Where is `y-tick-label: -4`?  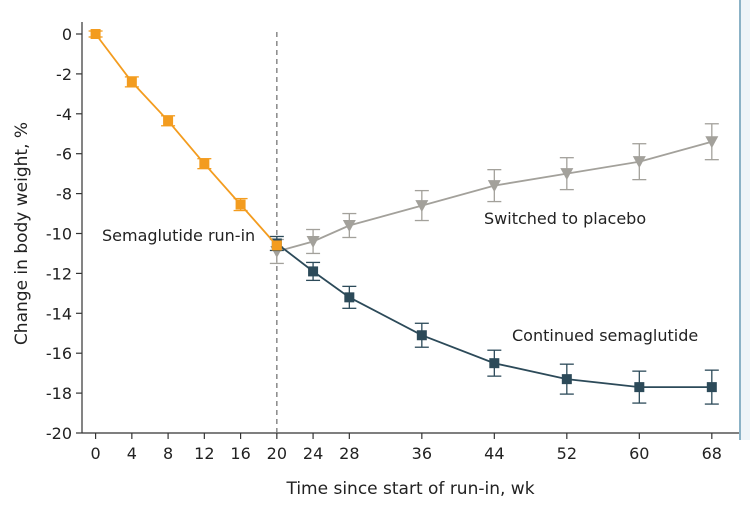
y-tick-label: -4 is located at coordinates (64, 114).